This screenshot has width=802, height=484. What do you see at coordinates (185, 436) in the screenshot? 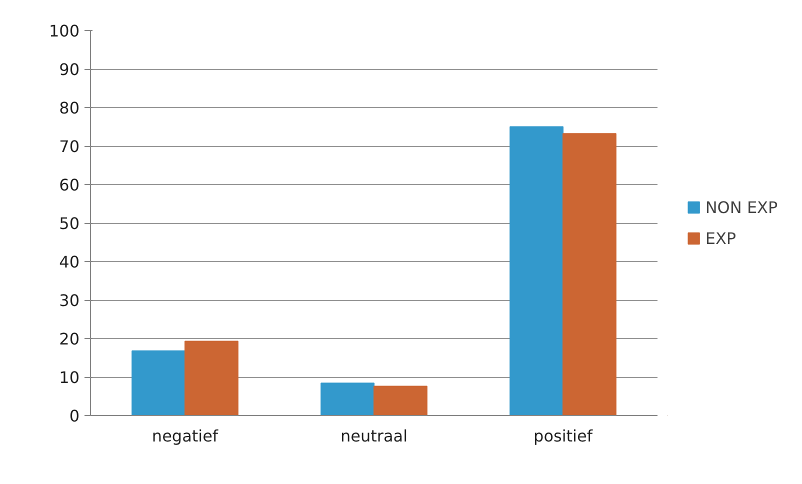
I see `x-tick-label: negatief` at bounding box center [185, 436].